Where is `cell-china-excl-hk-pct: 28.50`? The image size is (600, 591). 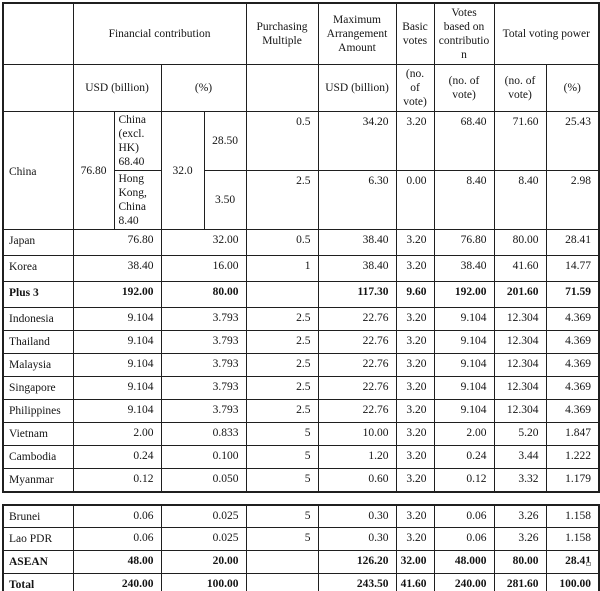 cell-china-excl-hk-pct: 28.50 is located at coordinates (225, 141).